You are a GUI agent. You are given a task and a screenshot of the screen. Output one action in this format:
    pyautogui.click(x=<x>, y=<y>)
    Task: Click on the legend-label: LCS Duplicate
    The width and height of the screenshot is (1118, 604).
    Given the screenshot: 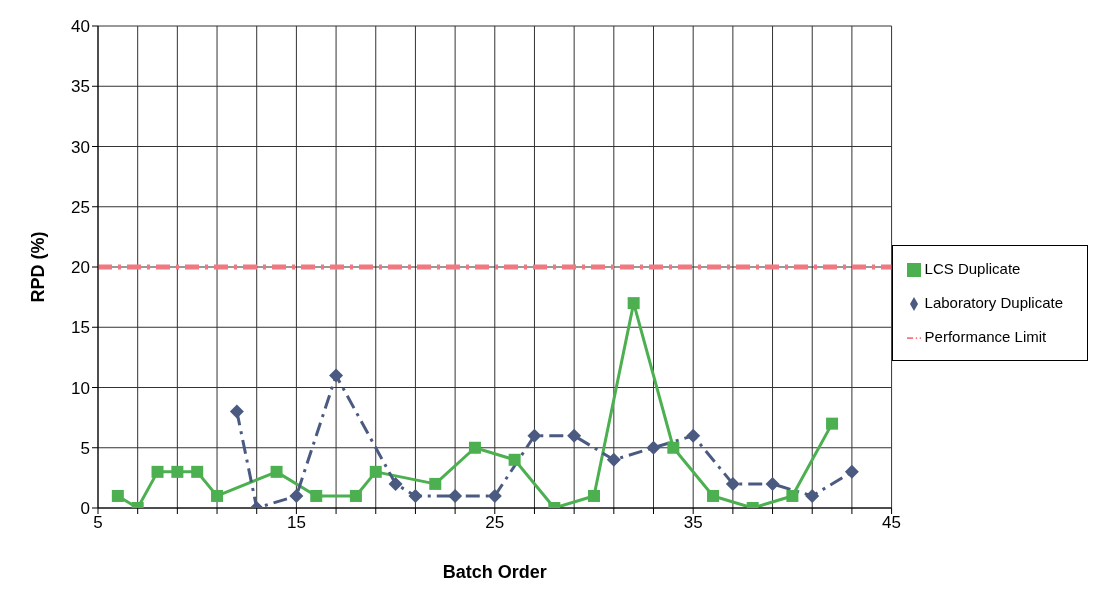 What is the action you would take?
    pyautogui.click(x=972, y=268)
    